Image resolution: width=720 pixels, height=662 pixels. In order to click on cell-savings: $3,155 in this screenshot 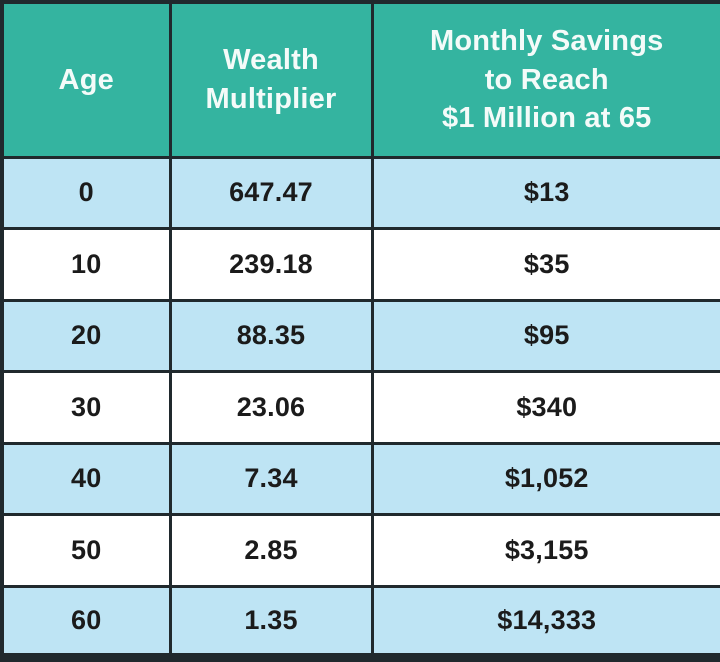, I will do `click(545, 550)`.